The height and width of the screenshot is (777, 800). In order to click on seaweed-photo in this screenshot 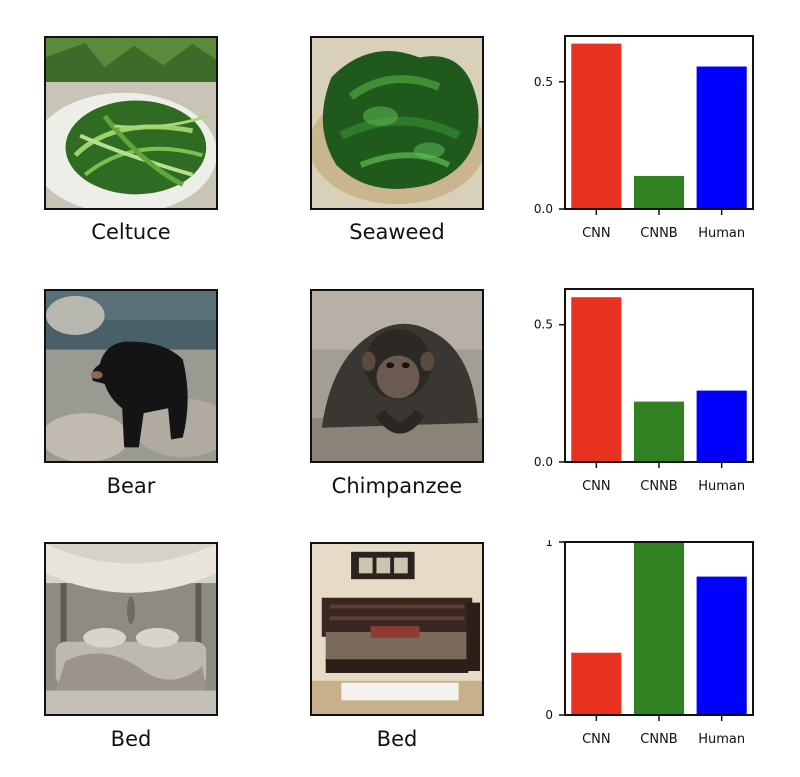, I will do `click(397, 123)`.